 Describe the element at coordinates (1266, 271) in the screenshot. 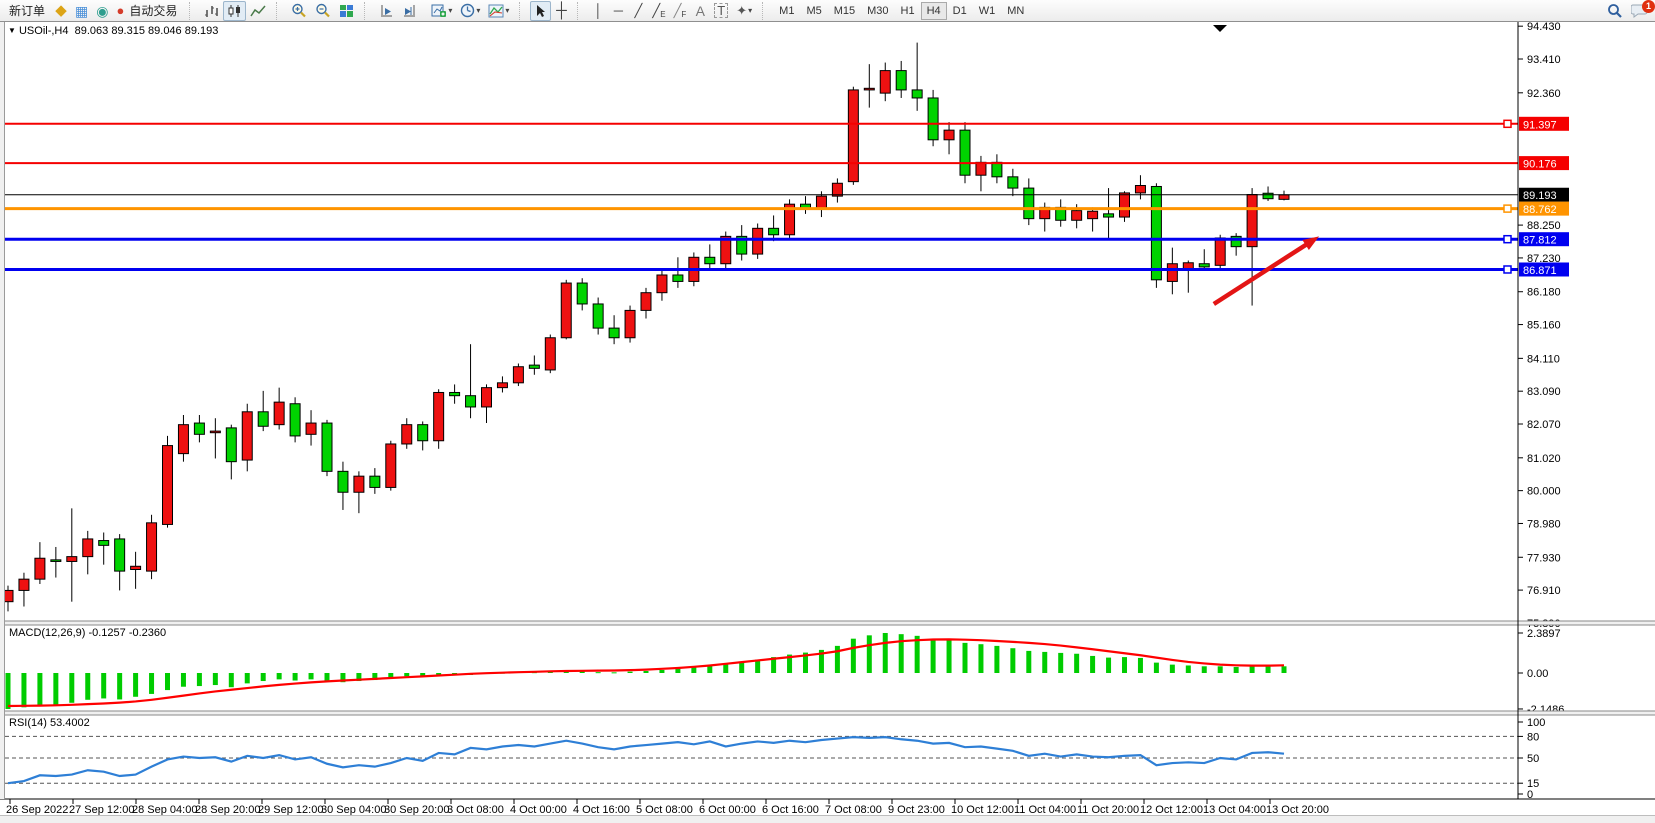

I see `trend-arrow-annotation` at that location.